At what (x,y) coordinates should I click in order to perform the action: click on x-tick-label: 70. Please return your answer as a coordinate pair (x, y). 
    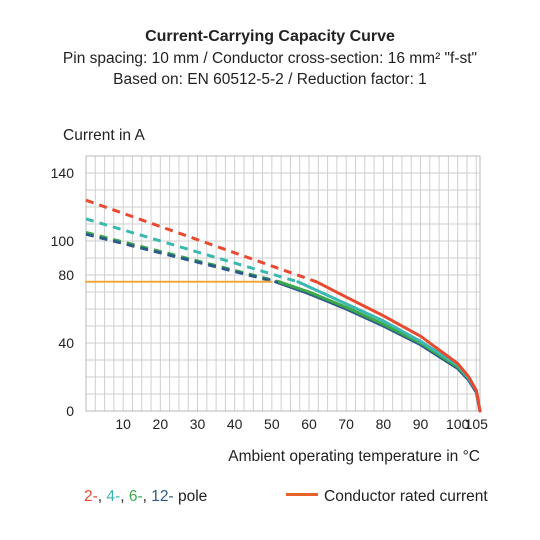
    Looking at the image, I should click on (346, 424).